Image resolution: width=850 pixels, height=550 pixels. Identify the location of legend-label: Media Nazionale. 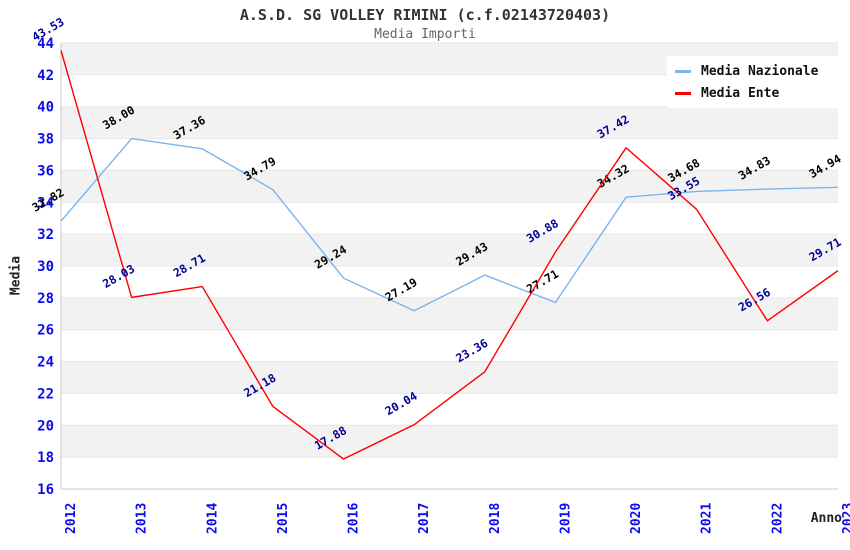
(760, 71).